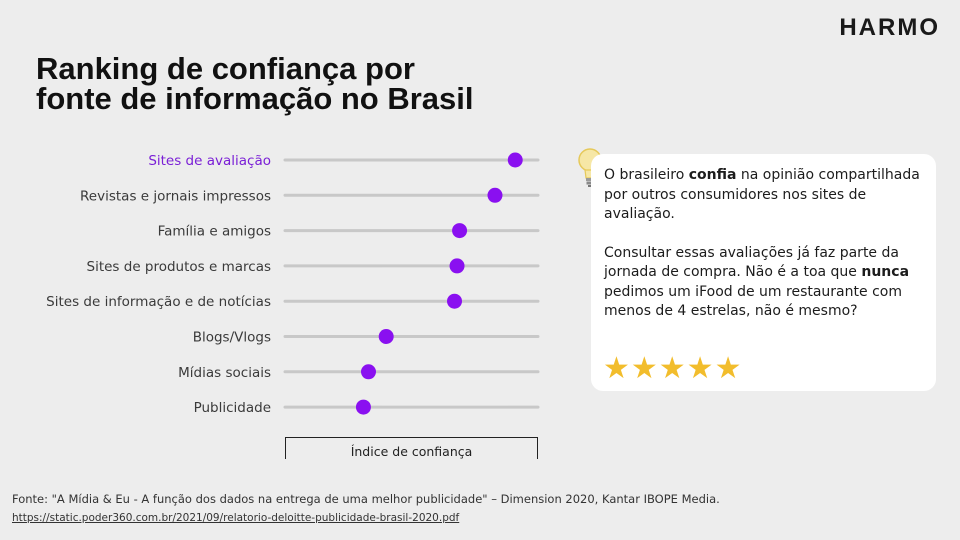 The height and width of the screenshot is (540, 960). Describe the element at coordinates (179, 267) in the screenshot. I see `category-label: Sites de produtos e marcas` at that location.